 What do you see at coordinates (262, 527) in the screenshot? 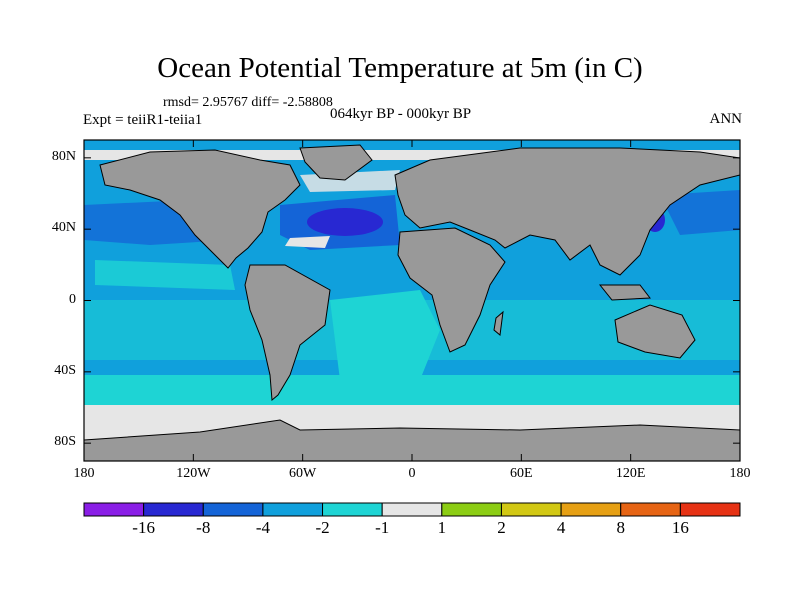
I see `colorbar-label: -4` at bounding box center [262, 527].